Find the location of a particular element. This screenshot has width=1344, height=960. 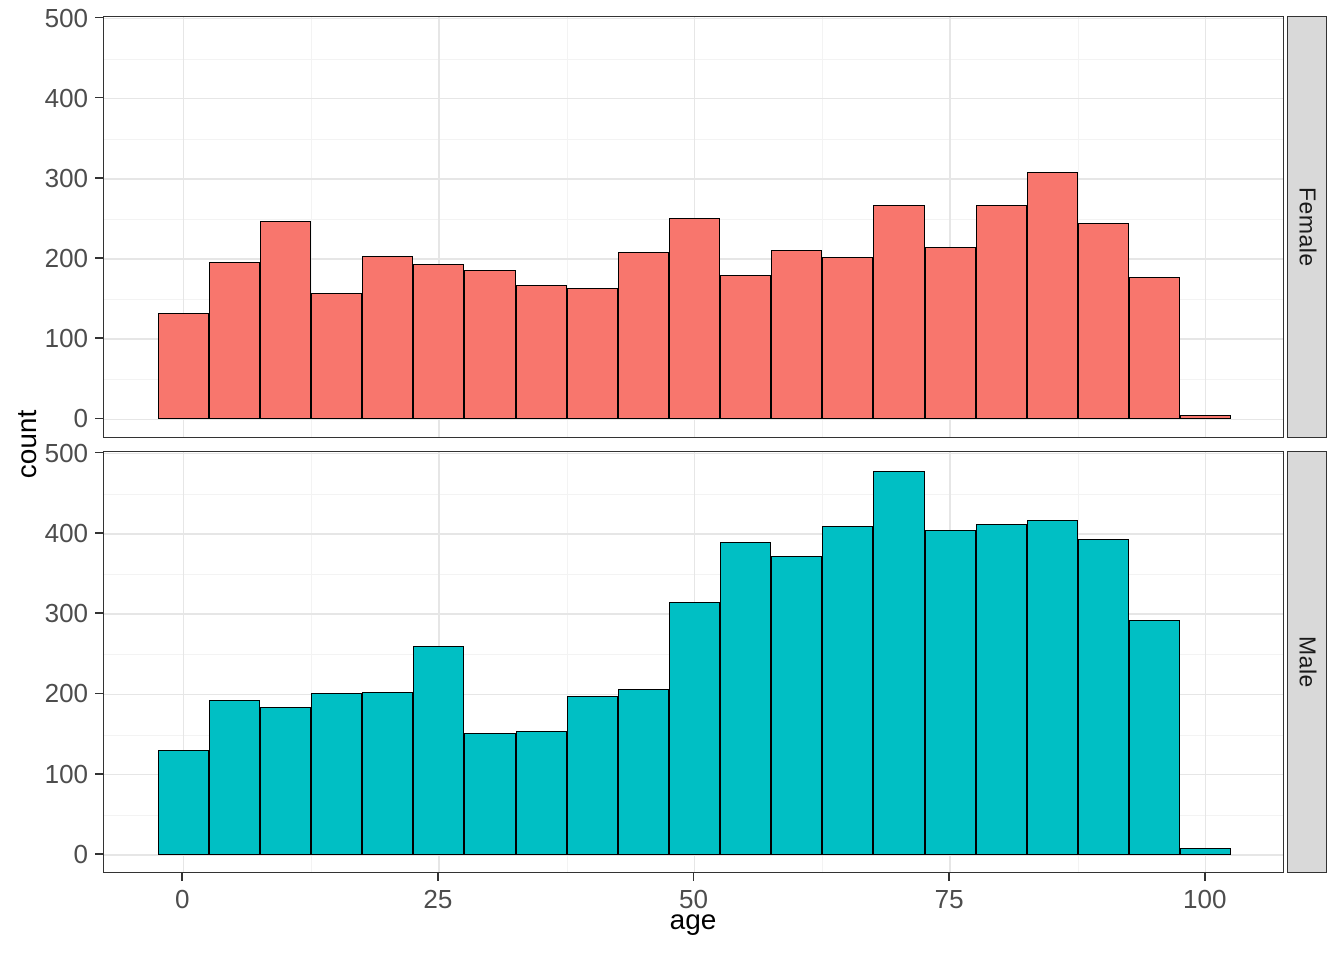

x-tick-label: 25 is located at coordinates (438, 899).